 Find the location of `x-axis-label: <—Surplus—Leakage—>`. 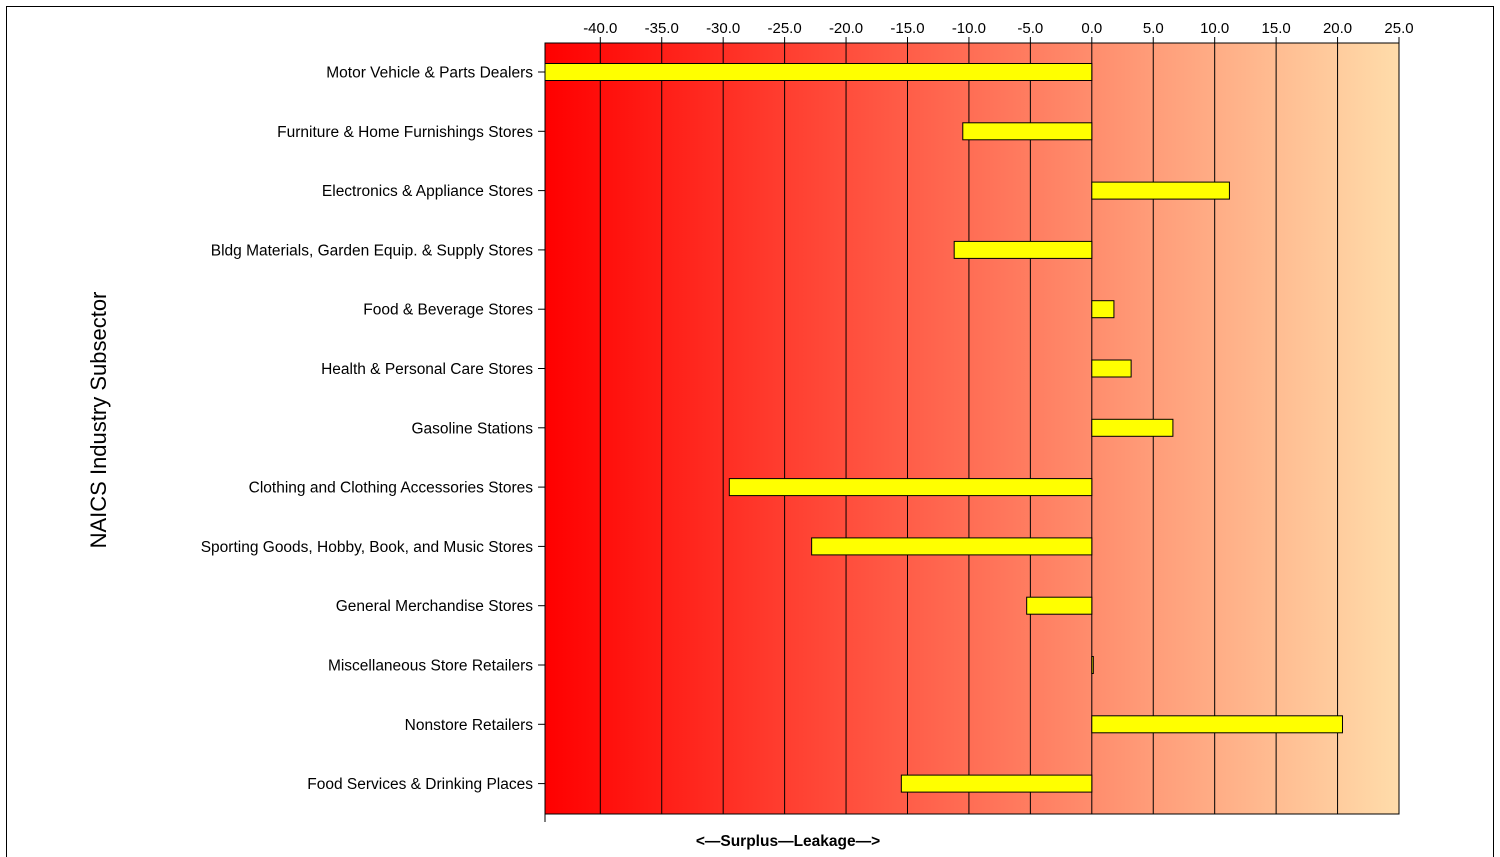

x-axis-label: <—Surplus—Leakage—> is located at coordinates (788, 841).